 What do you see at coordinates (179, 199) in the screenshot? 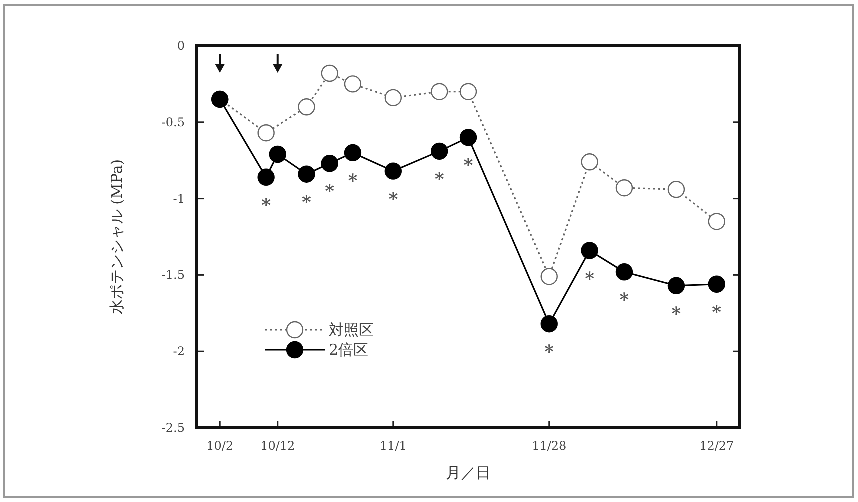
I see `y-tick-label: -1` at bounding box center [179, 199].